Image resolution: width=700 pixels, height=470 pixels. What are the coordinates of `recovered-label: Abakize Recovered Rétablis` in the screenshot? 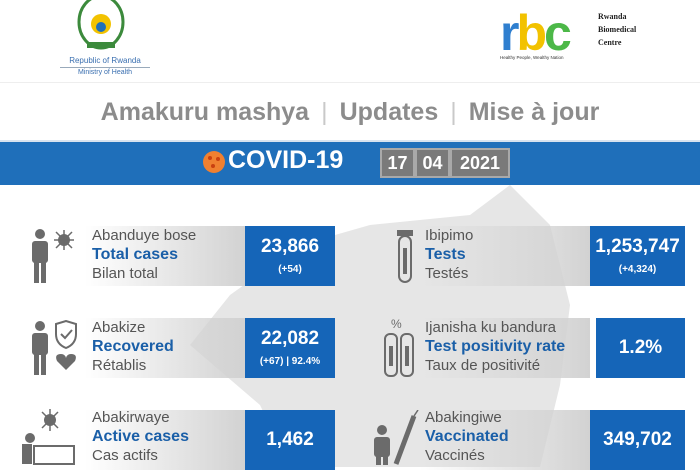 It's located at (133, 346).